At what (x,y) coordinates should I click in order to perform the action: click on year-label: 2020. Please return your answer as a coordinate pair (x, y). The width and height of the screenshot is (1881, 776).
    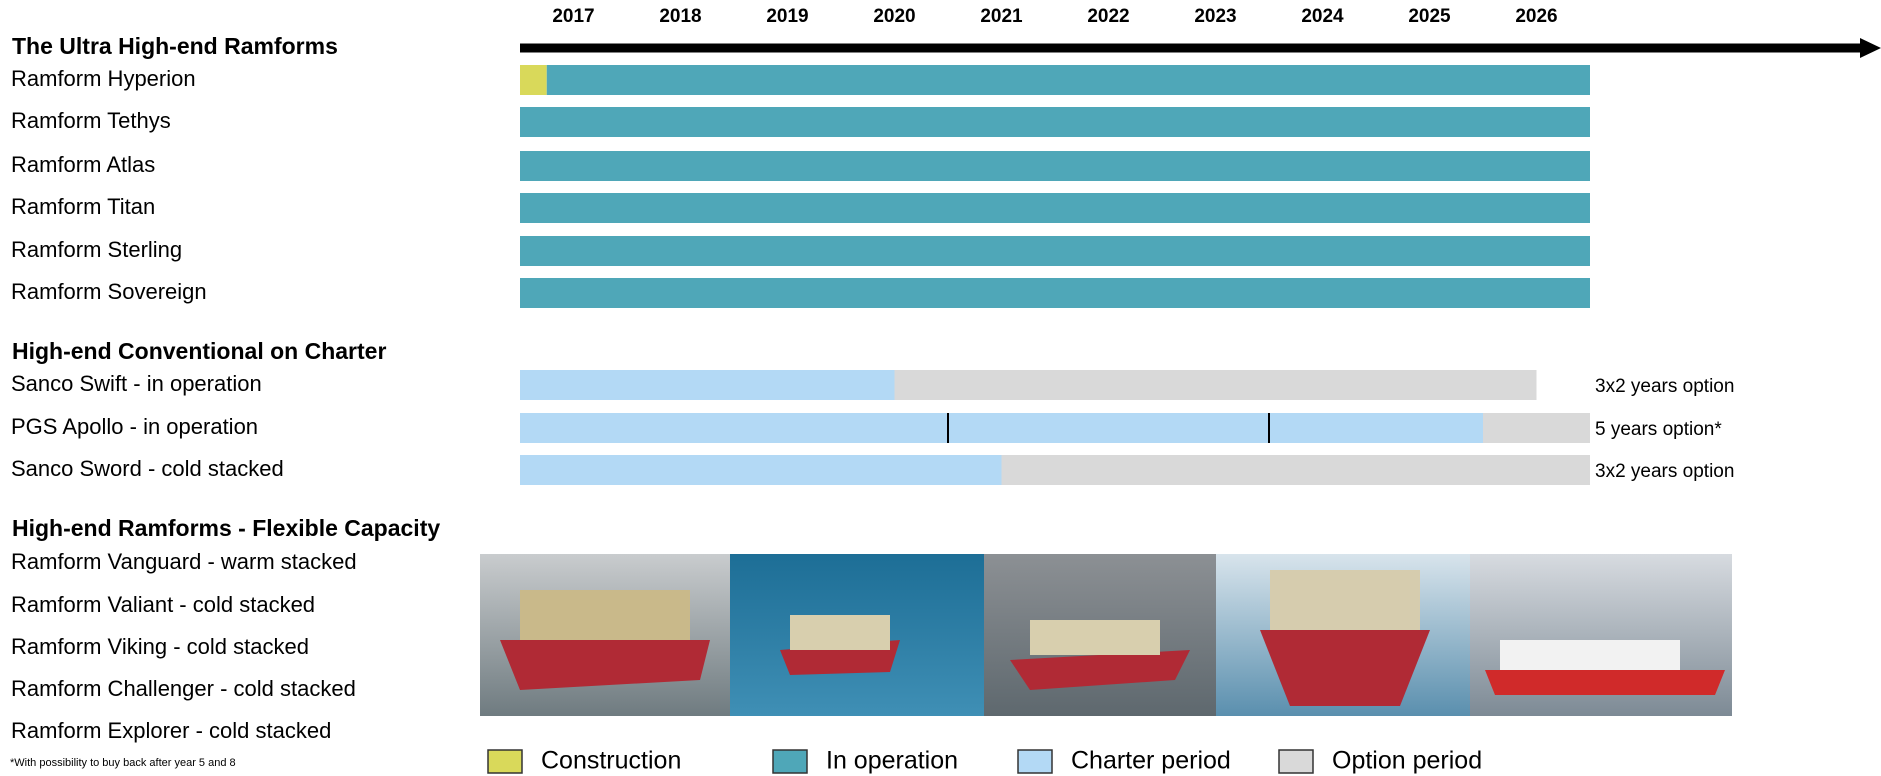
    Looking at the image, I should click on (894, 16).